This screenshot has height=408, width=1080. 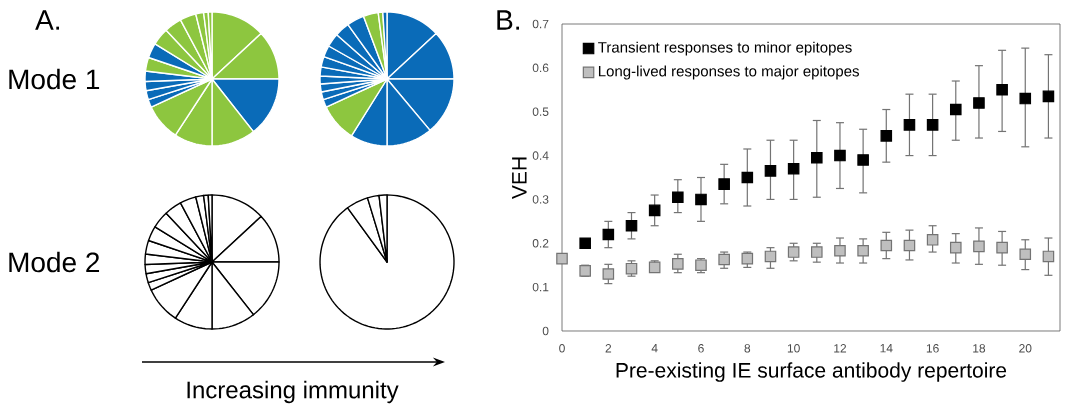 I want to click on legend-label: Transient responses to minor epitopes, so click(x=725, y=48).